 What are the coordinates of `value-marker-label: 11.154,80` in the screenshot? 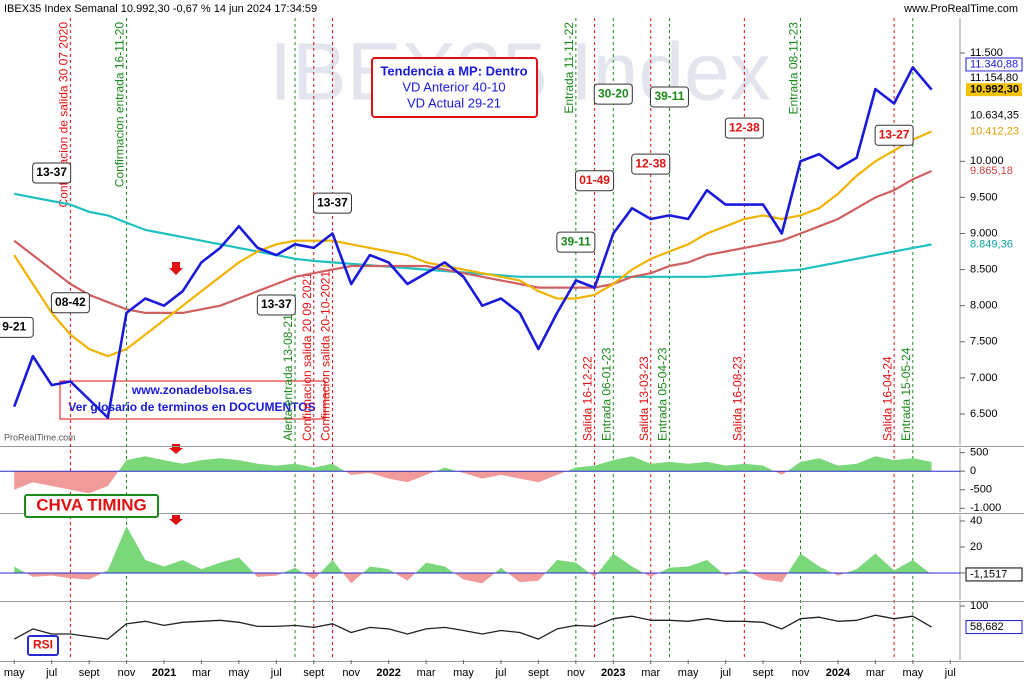 It's located at (994, 78).